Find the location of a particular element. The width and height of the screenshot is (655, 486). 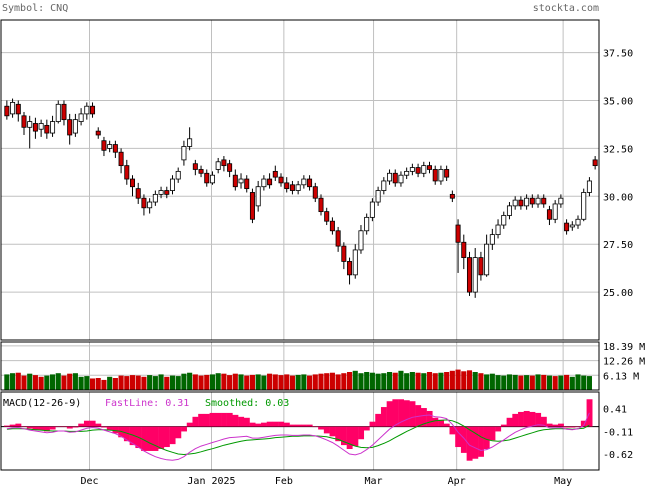

price-tick-label: 37.50 is located at coordinates (618, 54).